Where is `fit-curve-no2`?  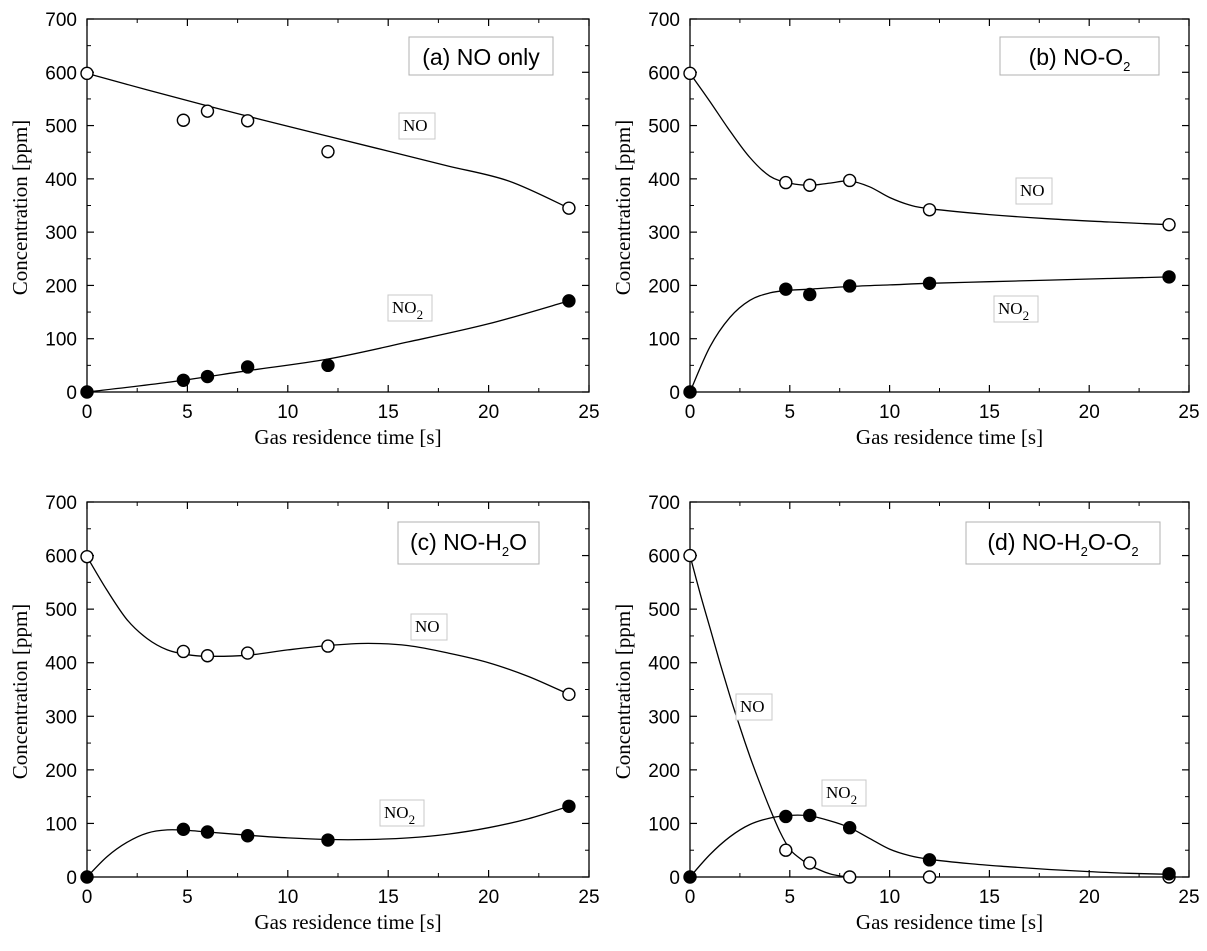 fit-curve-no2 is located at coordinates (929, 846).